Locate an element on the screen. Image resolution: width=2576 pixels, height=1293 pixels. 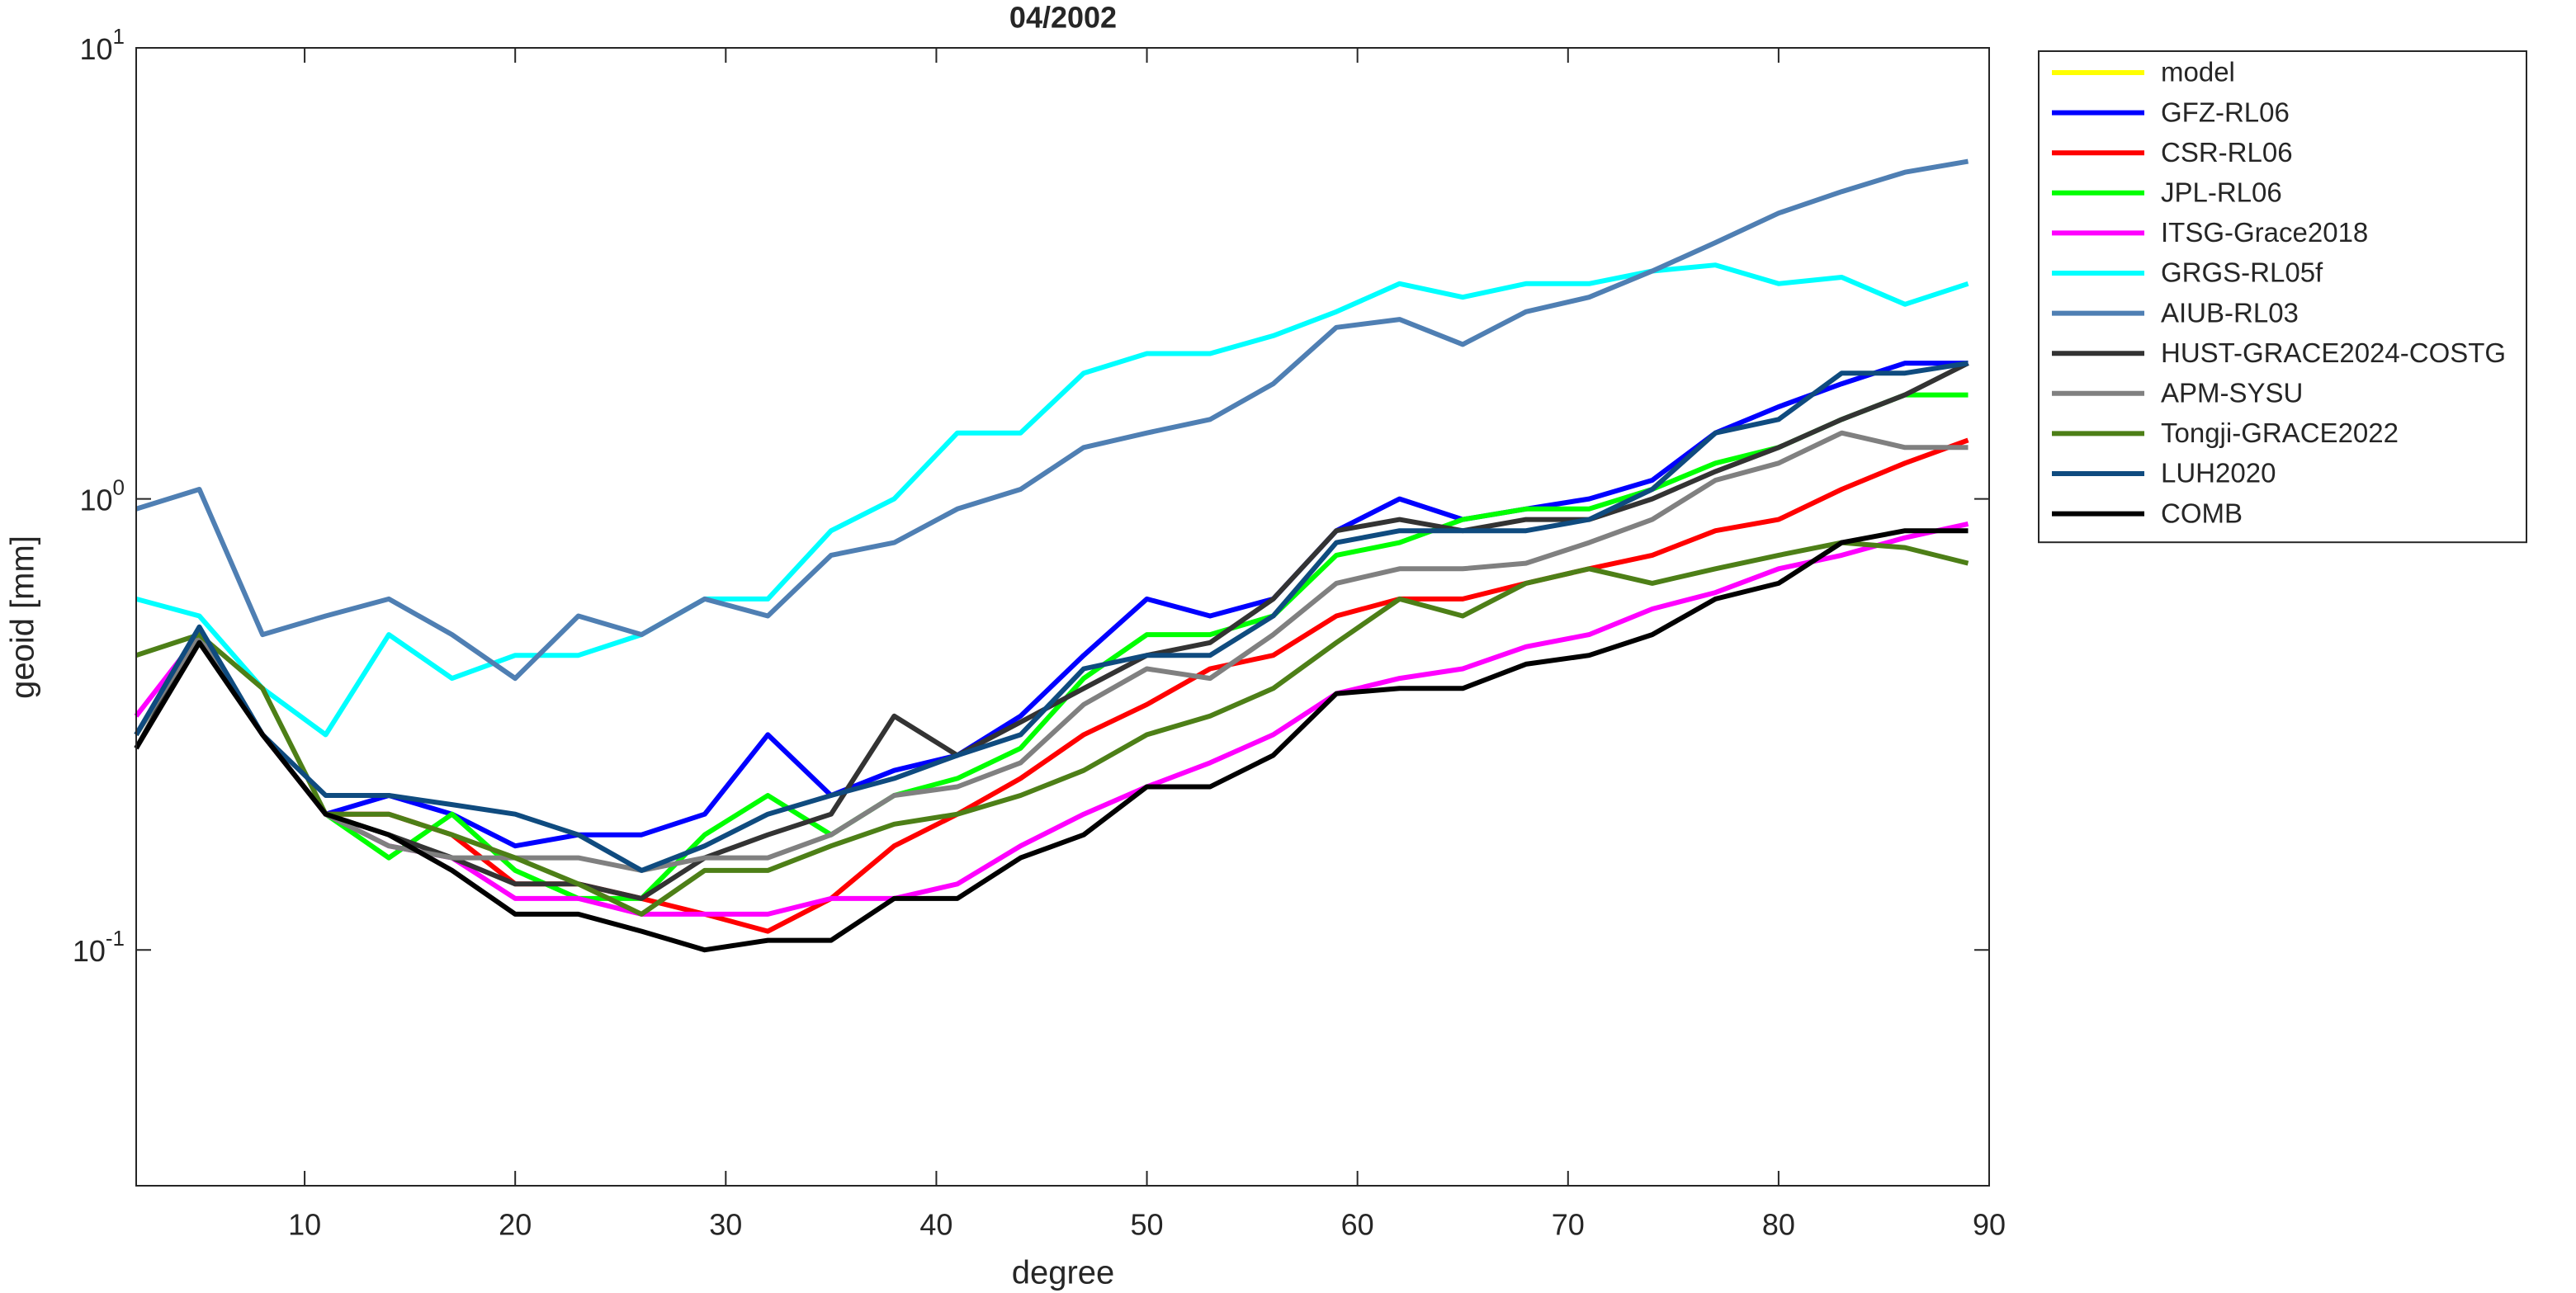
legend-label: CSR-RL06 is located at coordinates (2227, 152).